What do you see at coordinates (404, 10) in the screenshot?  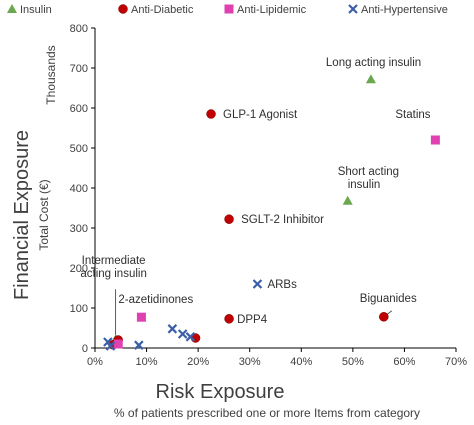 I see `legend-label: Anti-Hypertensive` at bounding box center [404, 10].